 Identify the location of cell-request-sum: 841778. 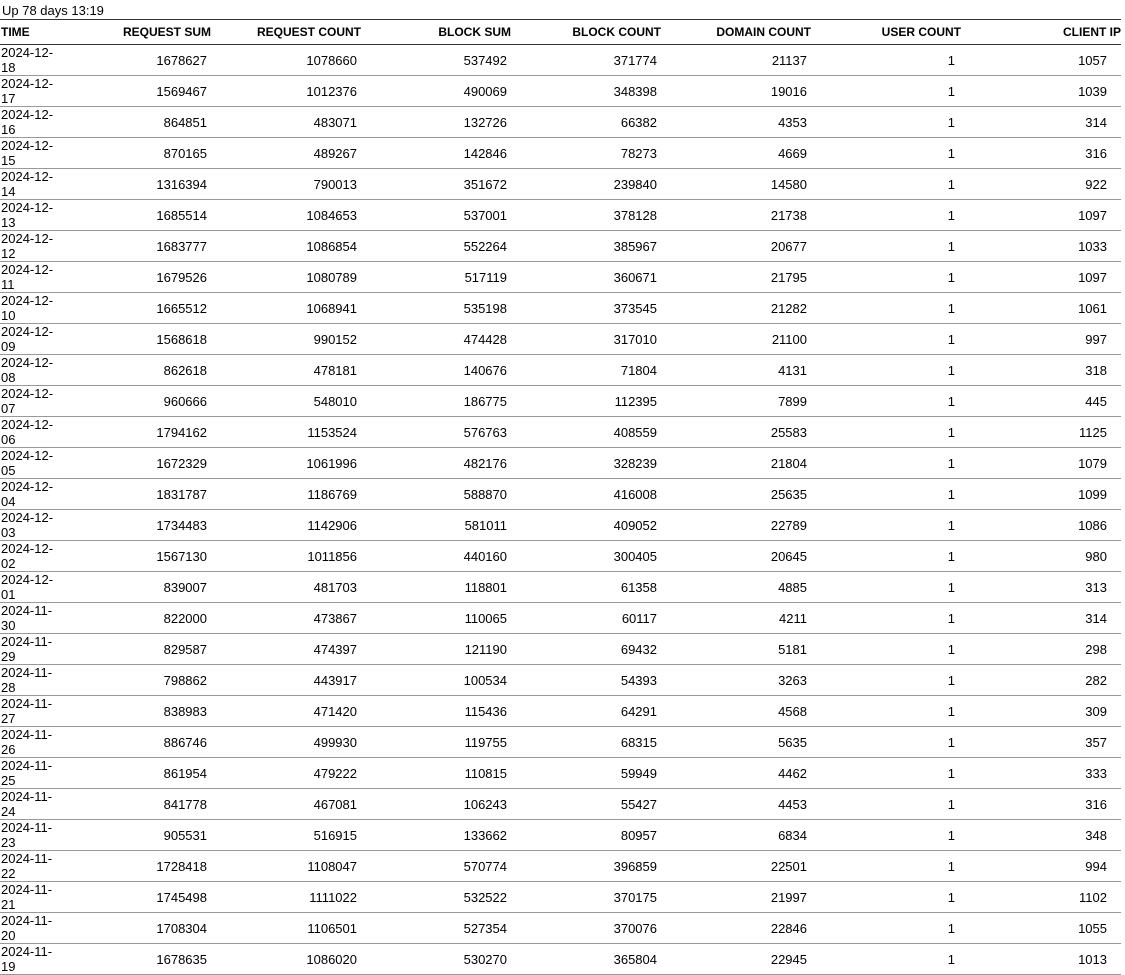
(136, 804).